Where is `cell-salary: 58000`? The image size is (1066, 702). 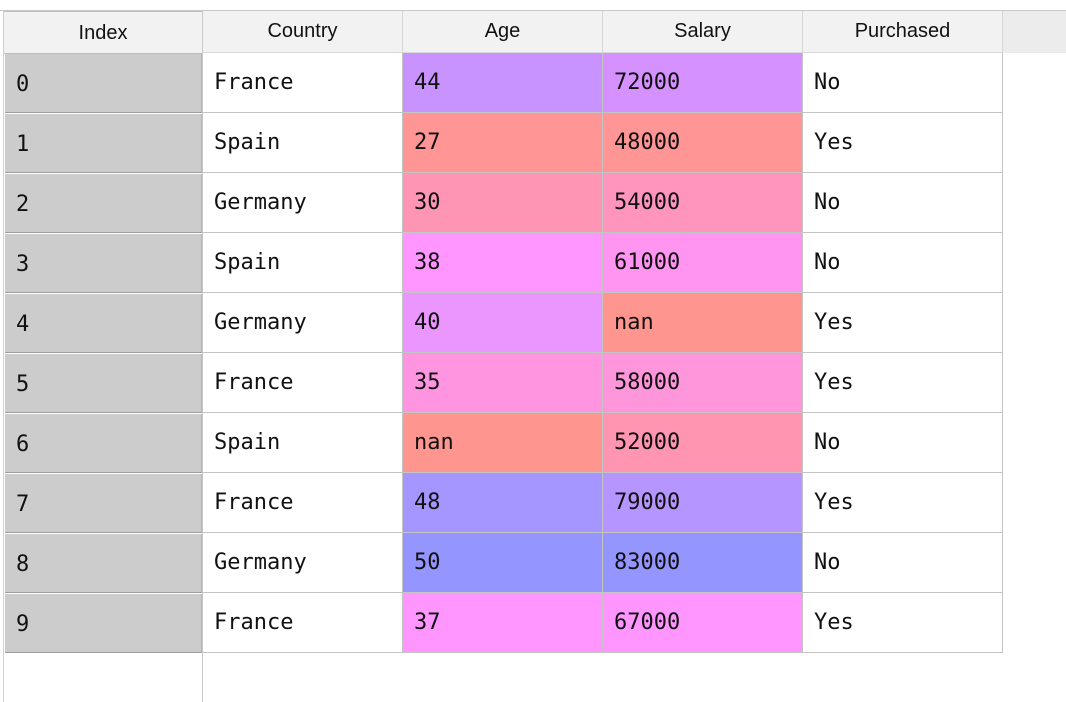 cell-salary: 58000 is located at coordinates (703, 383).